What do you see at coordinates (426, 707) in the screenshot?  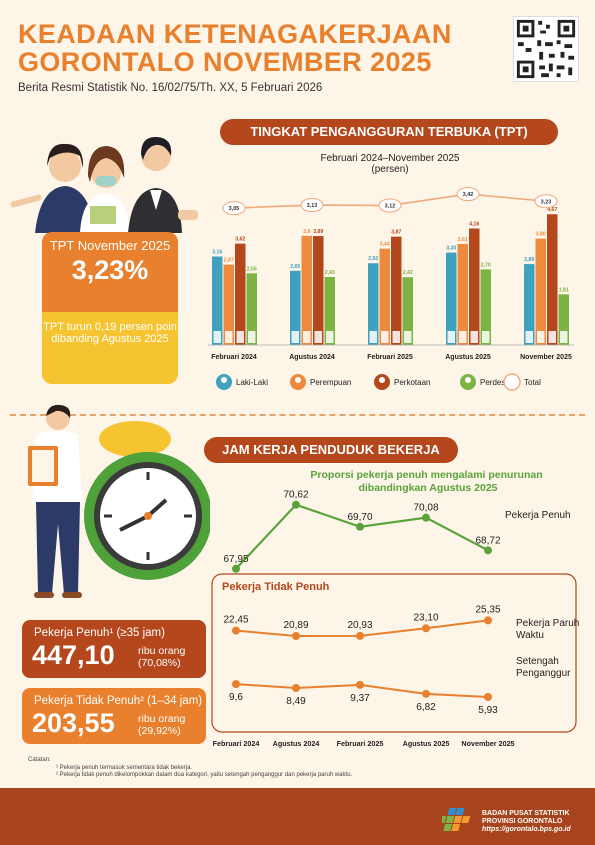 I see `tidak-penuh-label-1-3: 6,82` at bounding box center [426, 707].